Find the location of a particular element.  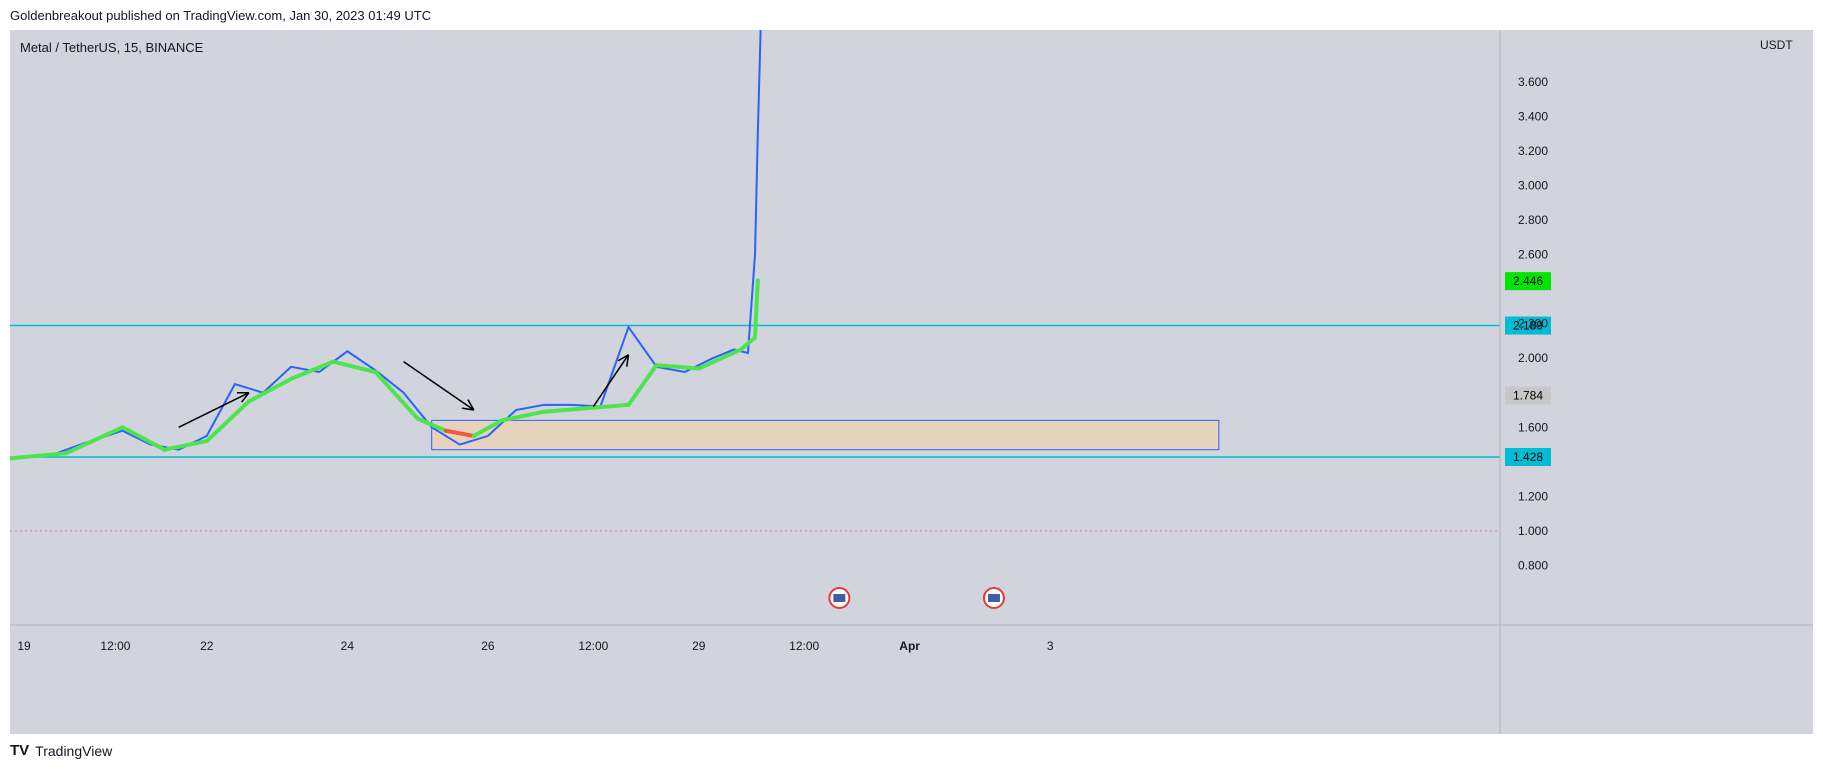

y-tick-label: 3.000 is located at coordinates (1533, 185).